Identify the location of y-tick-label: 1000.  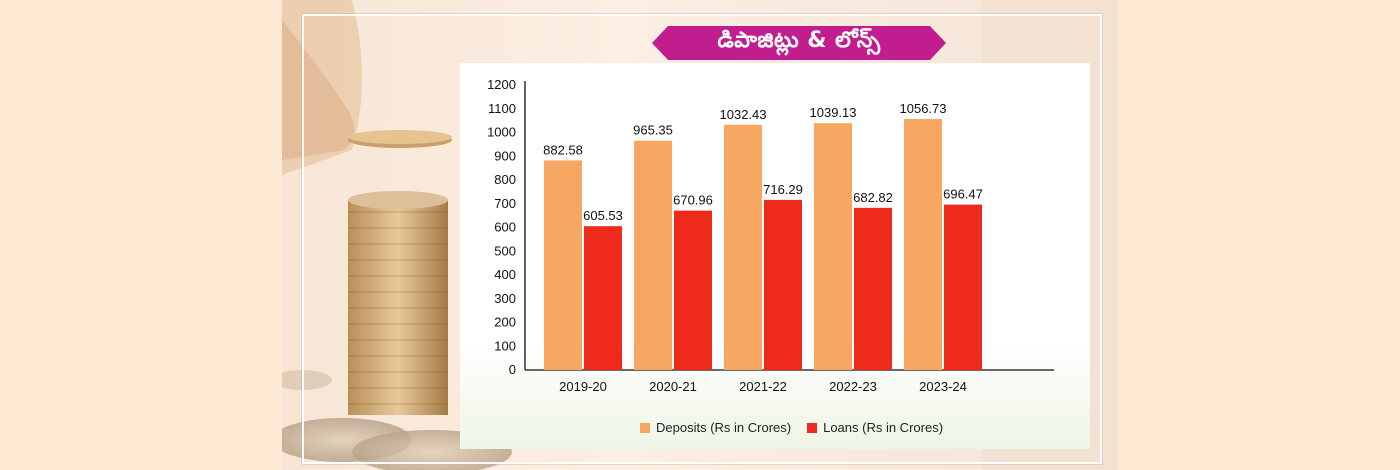
(501, 132).